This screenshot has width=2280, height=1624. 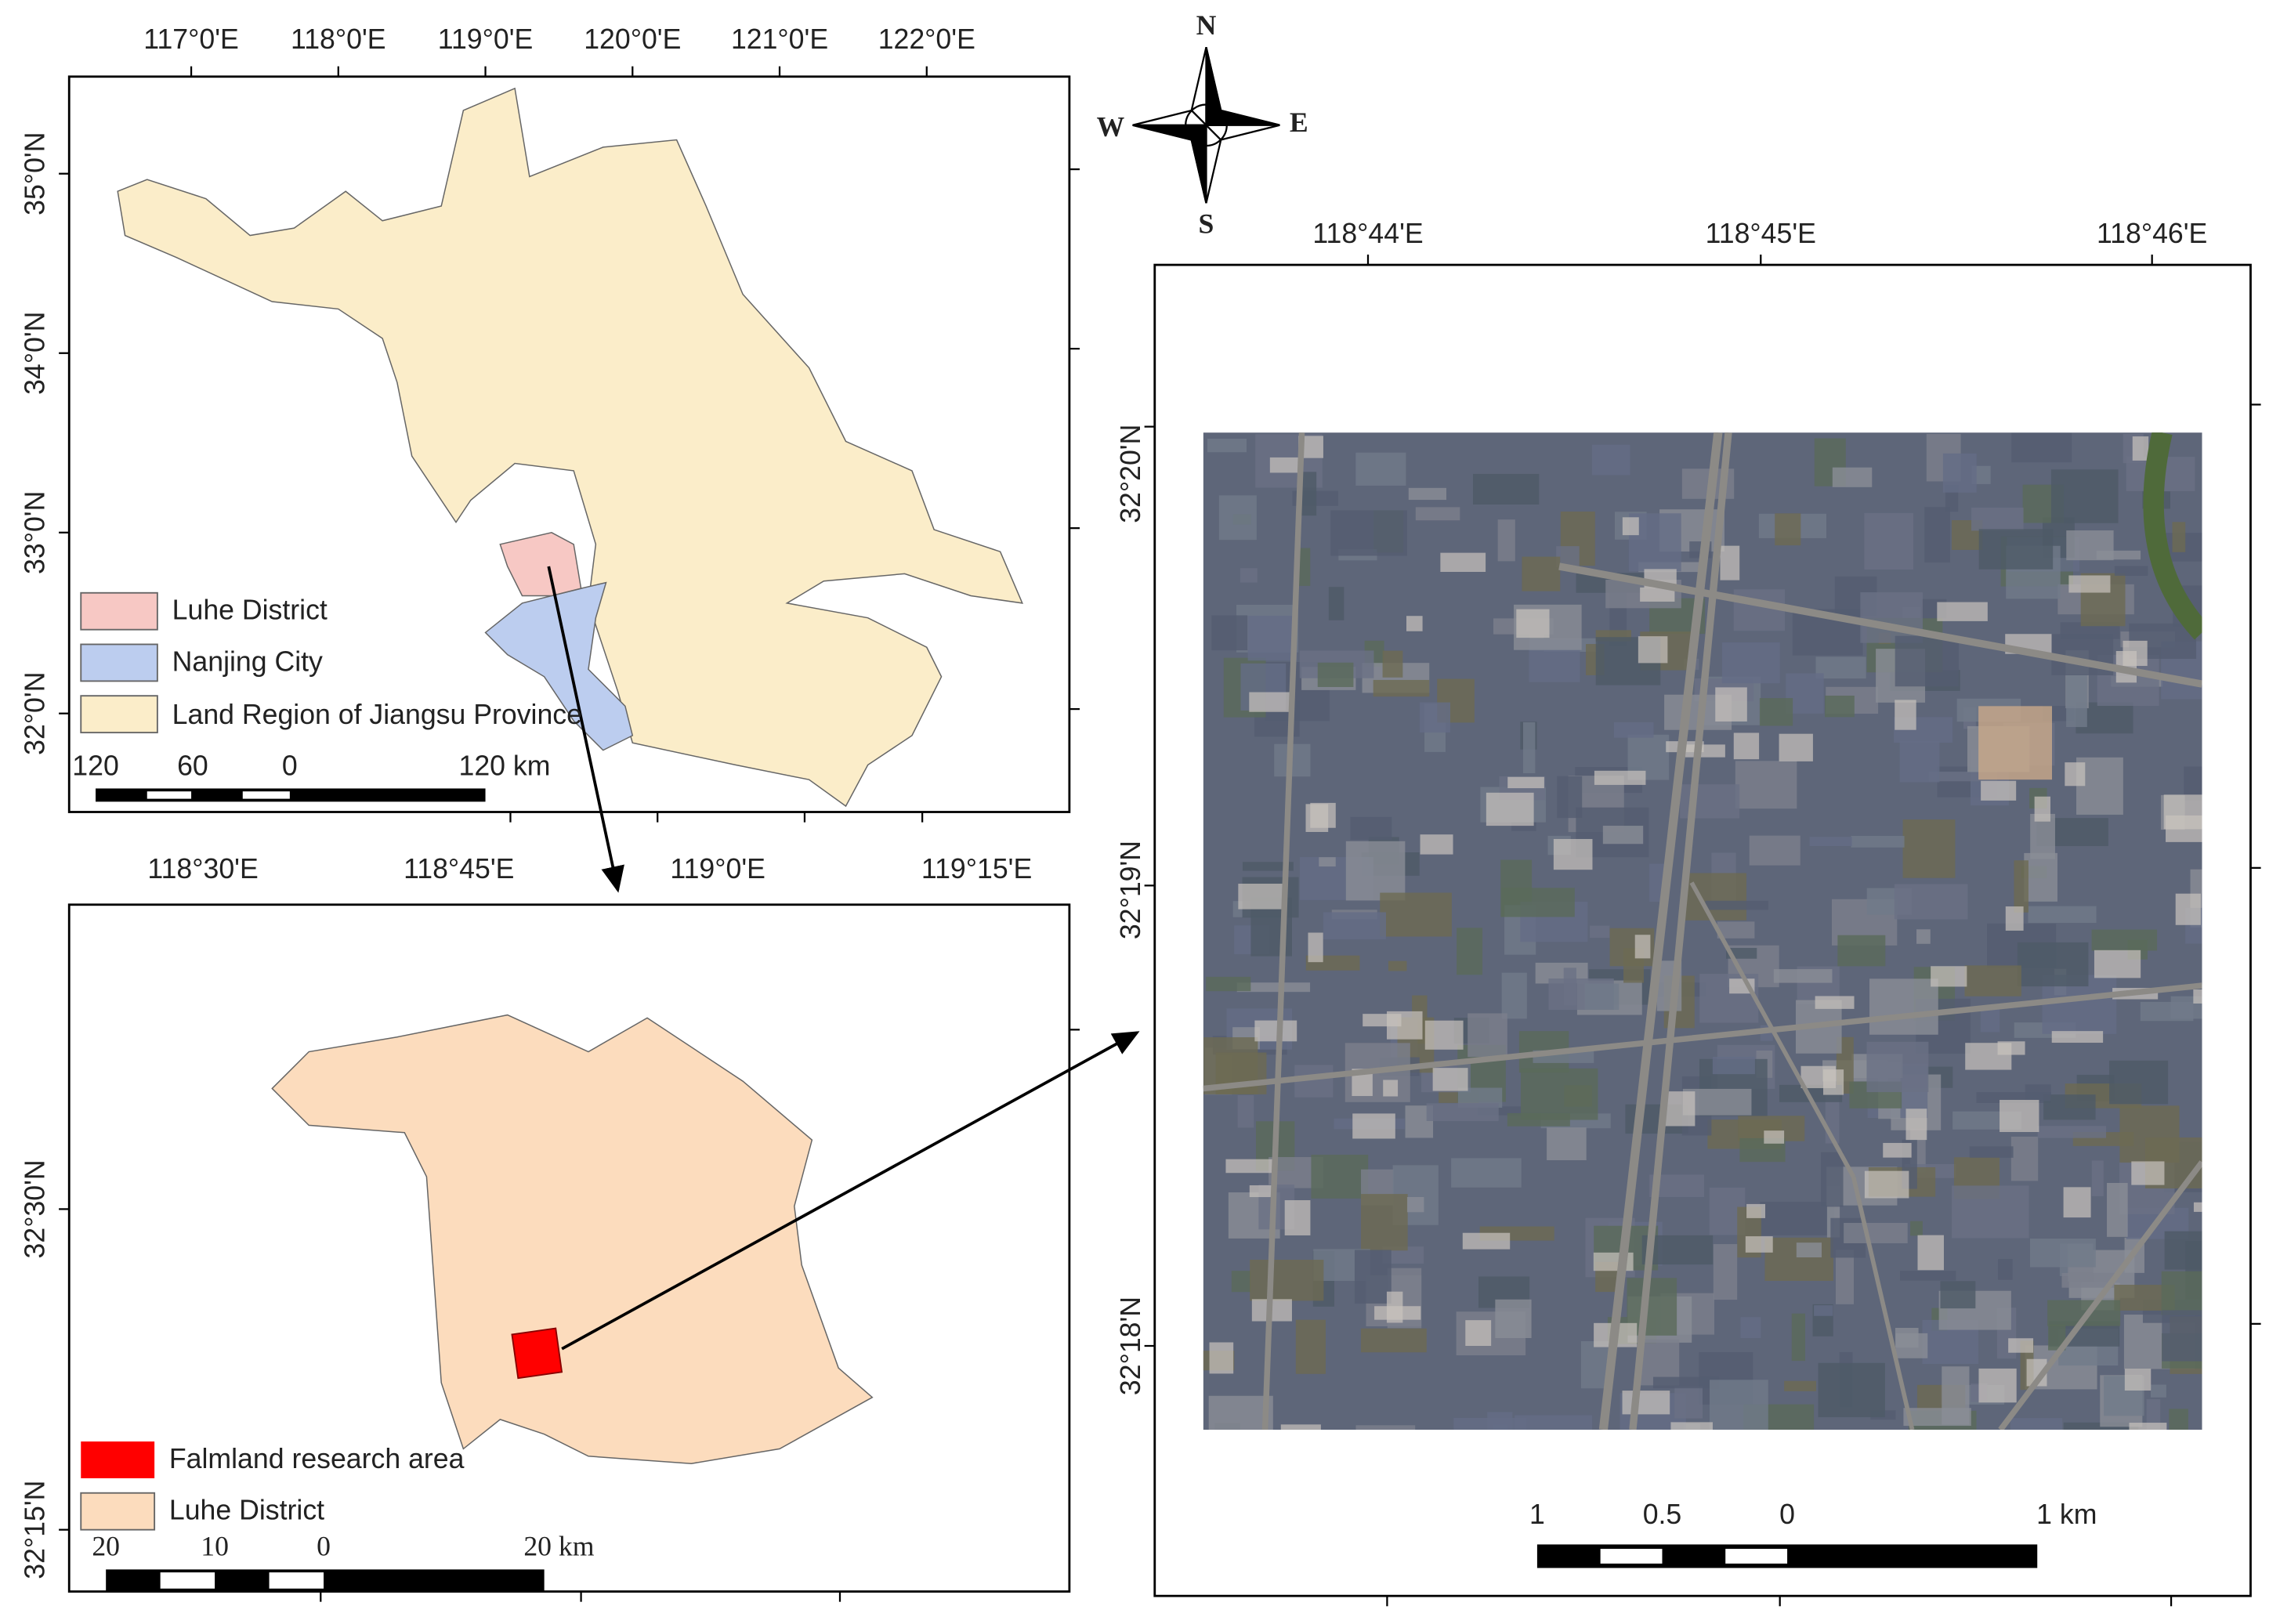 What do you see at coordinates (1662, 1514) in the screenshot?
I see `scale-label: 0.5` at bounding box center [1662, 1514].